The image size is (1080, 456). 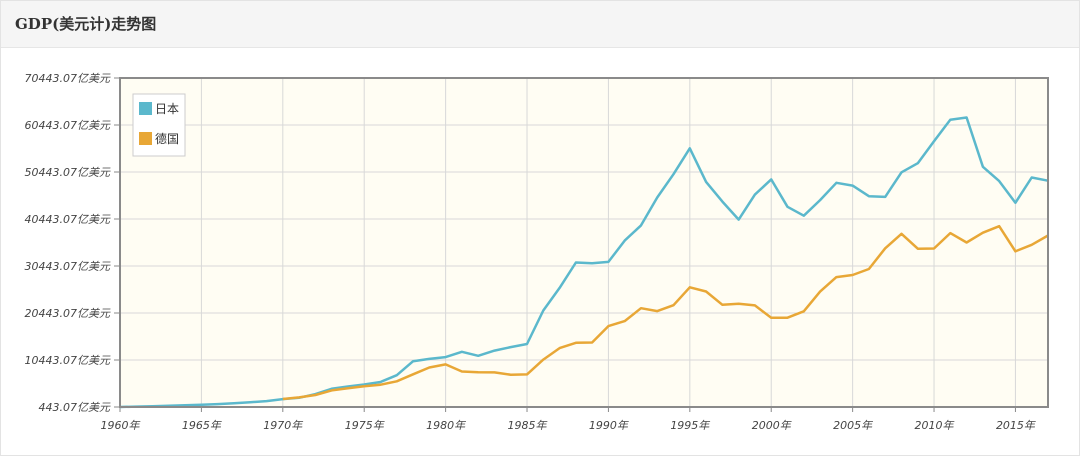 What do you see at coordinates (167, 109) in the screenshot?
I see `legend-label: 日本` at bounding box center [167, 109].